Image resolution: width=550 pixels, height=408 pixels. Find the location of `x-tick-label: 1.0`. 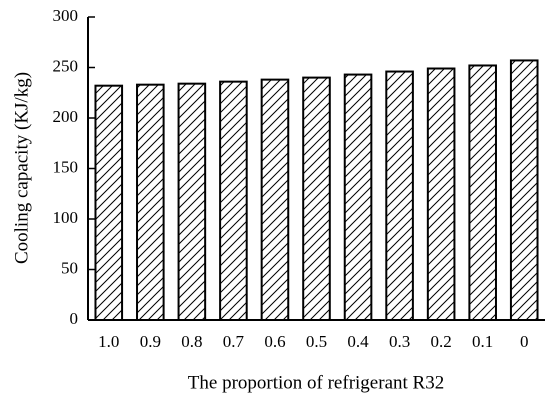

x-tick-label: 1.0 is located at coordinates (108, 341).